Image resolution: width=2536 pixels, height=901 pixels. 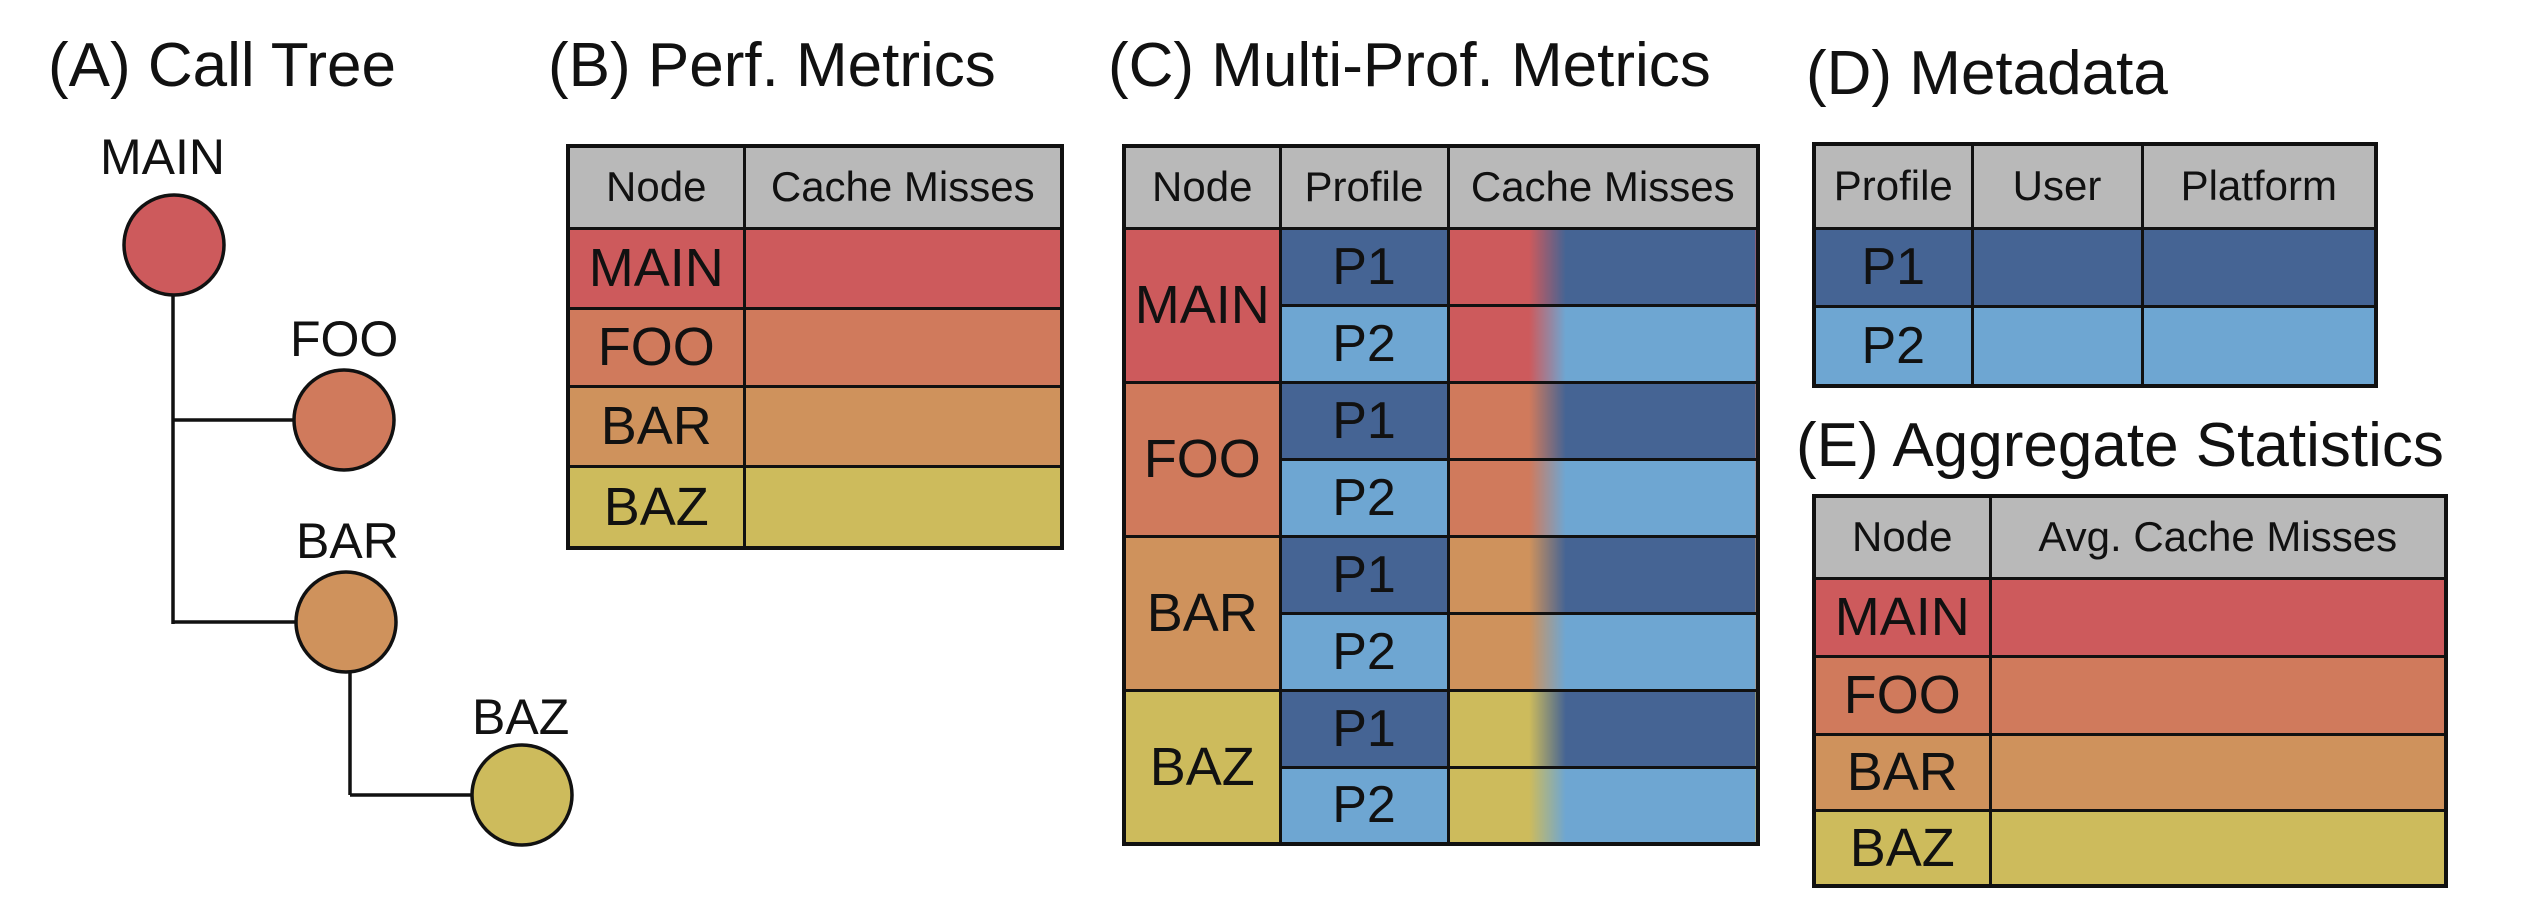 What do you see at coordinates (2259, 267) in the screenshot?
I see `platform-cell-p1` at bounding box center [2259, 267].